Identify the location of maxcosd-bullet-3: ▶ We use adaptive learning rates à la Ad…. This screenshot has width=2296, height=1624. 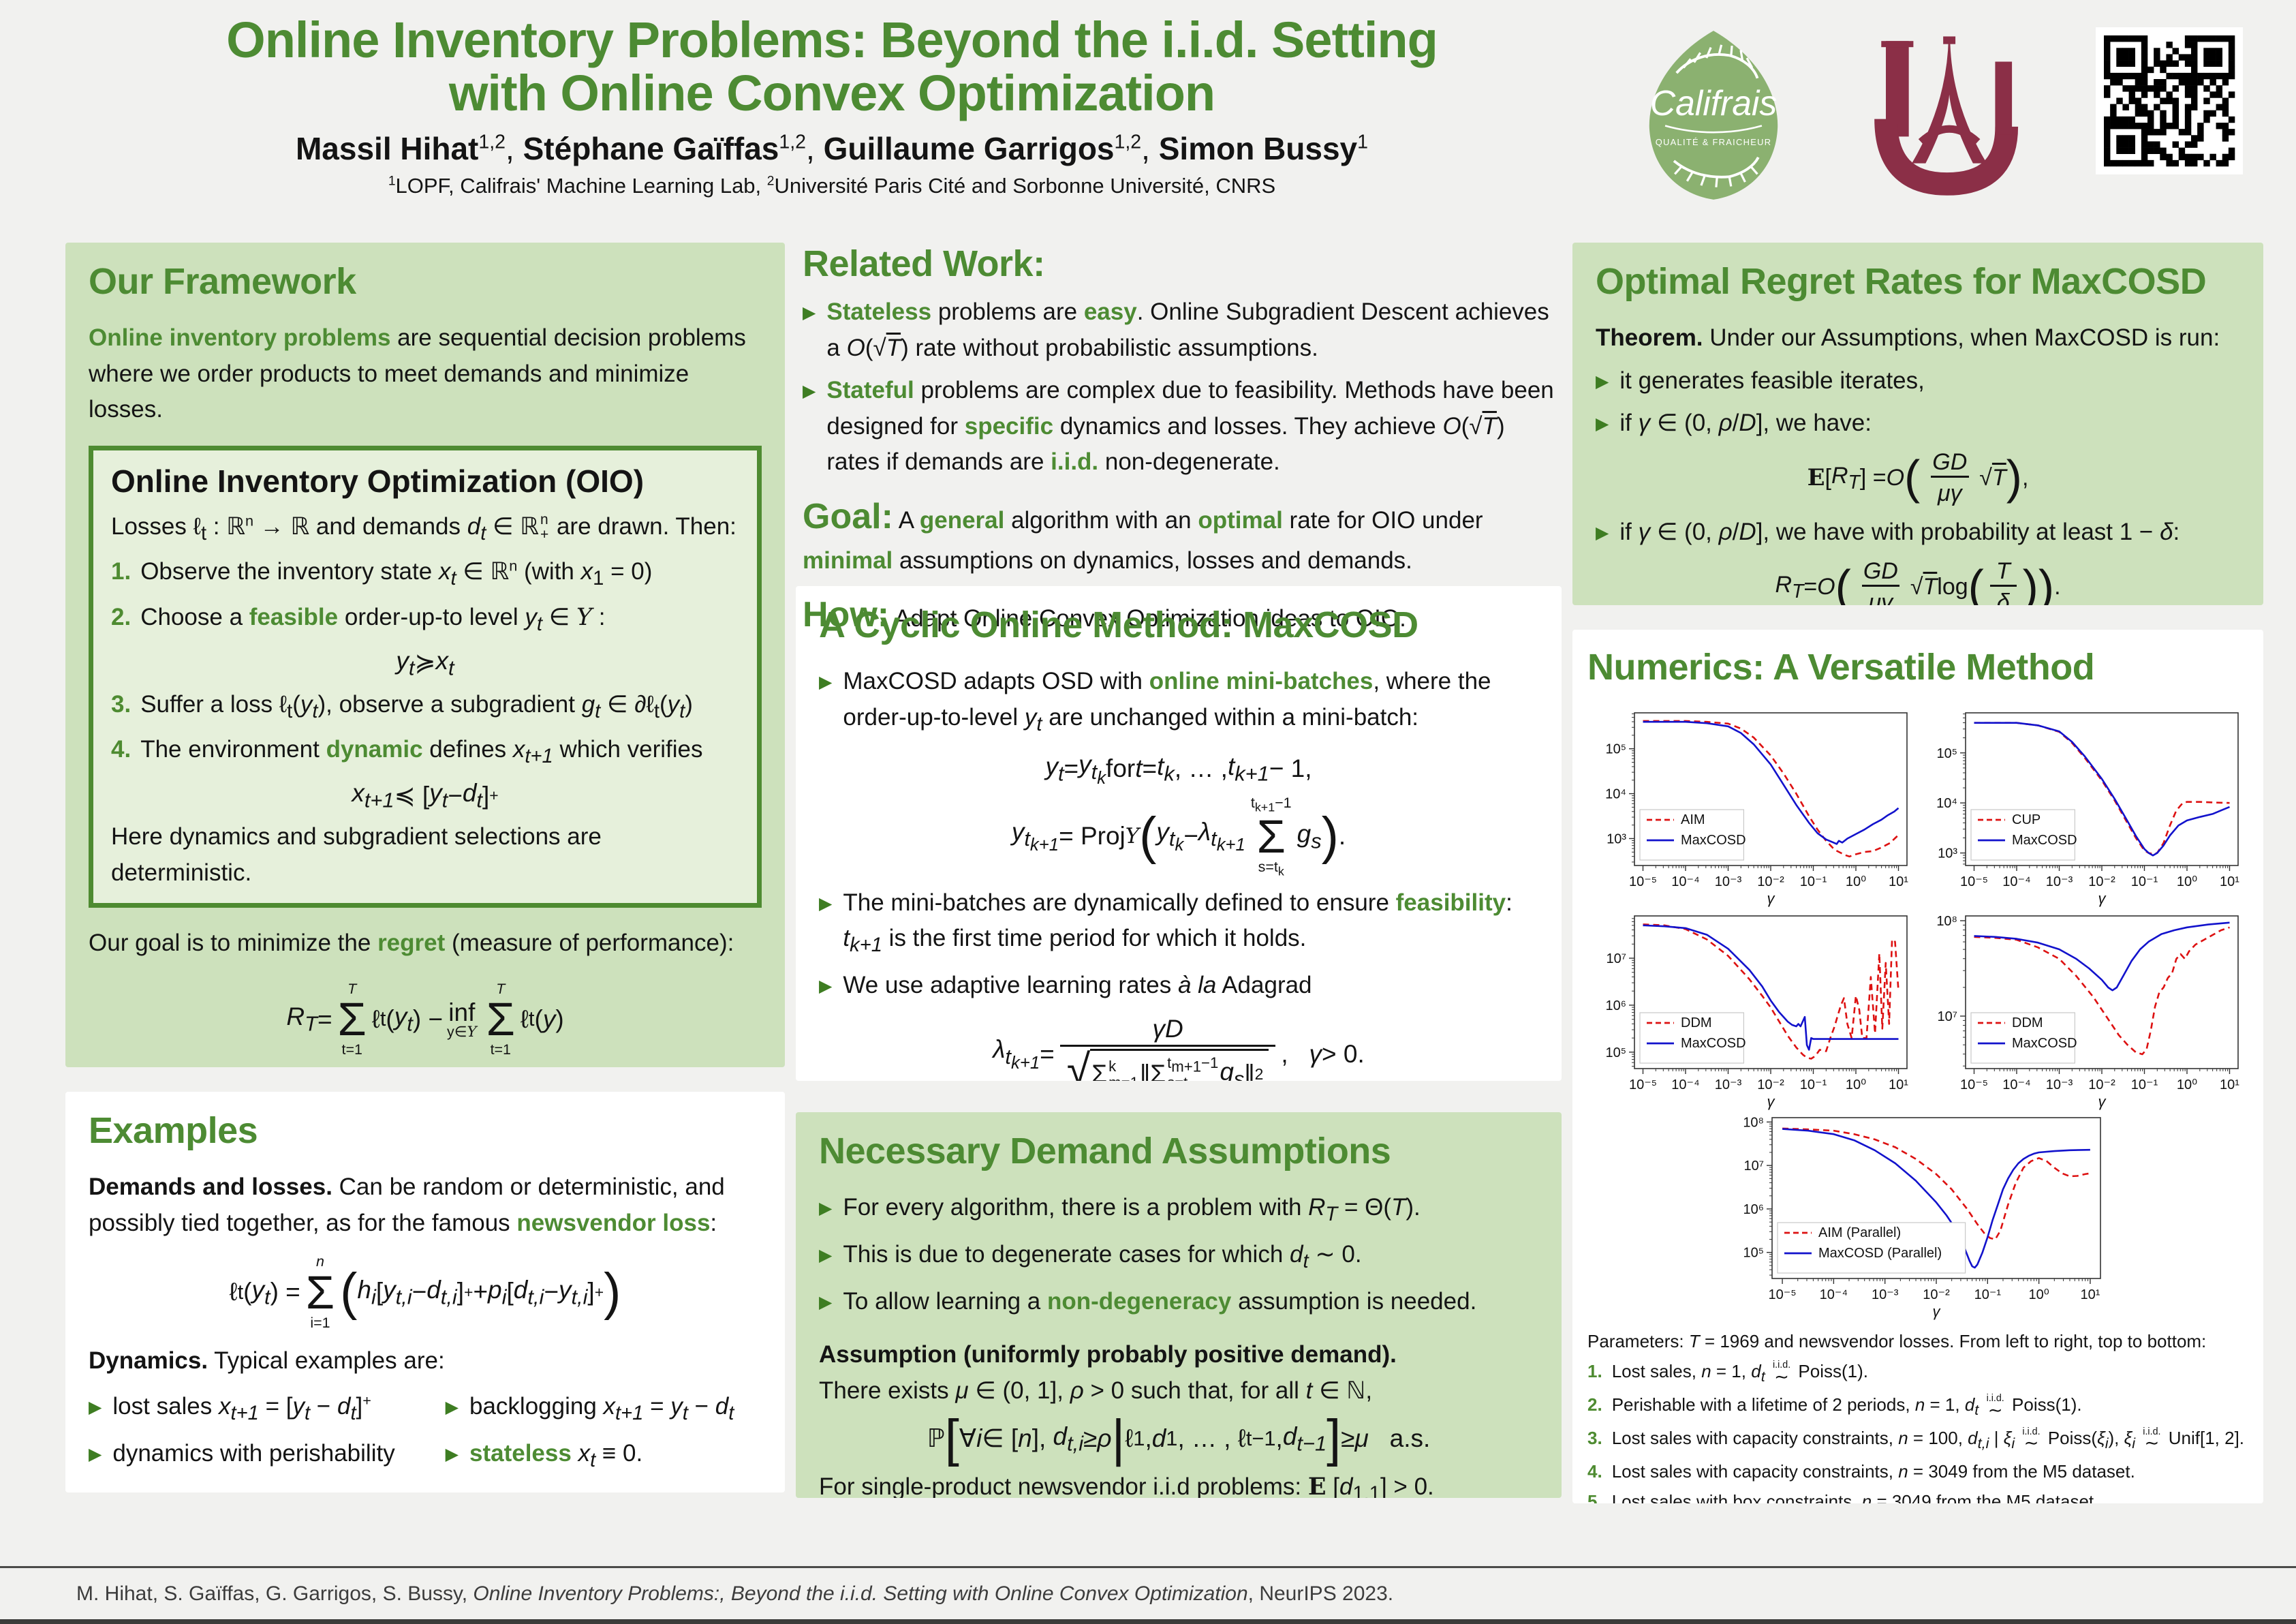
(1179, 986).